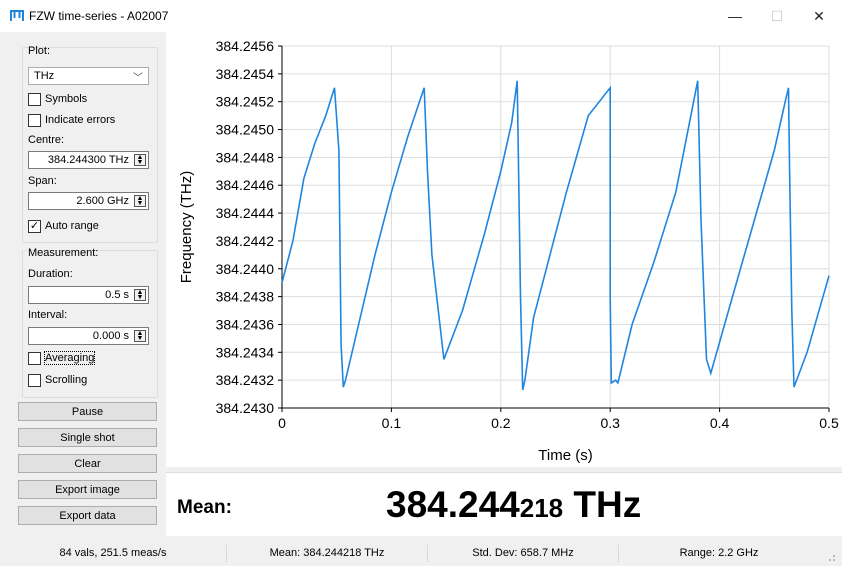 This screenshot has height=566, width=842. Describe the element at coordinates (819, 15) in the screenshot. I see `close-button: ✕` at that location.